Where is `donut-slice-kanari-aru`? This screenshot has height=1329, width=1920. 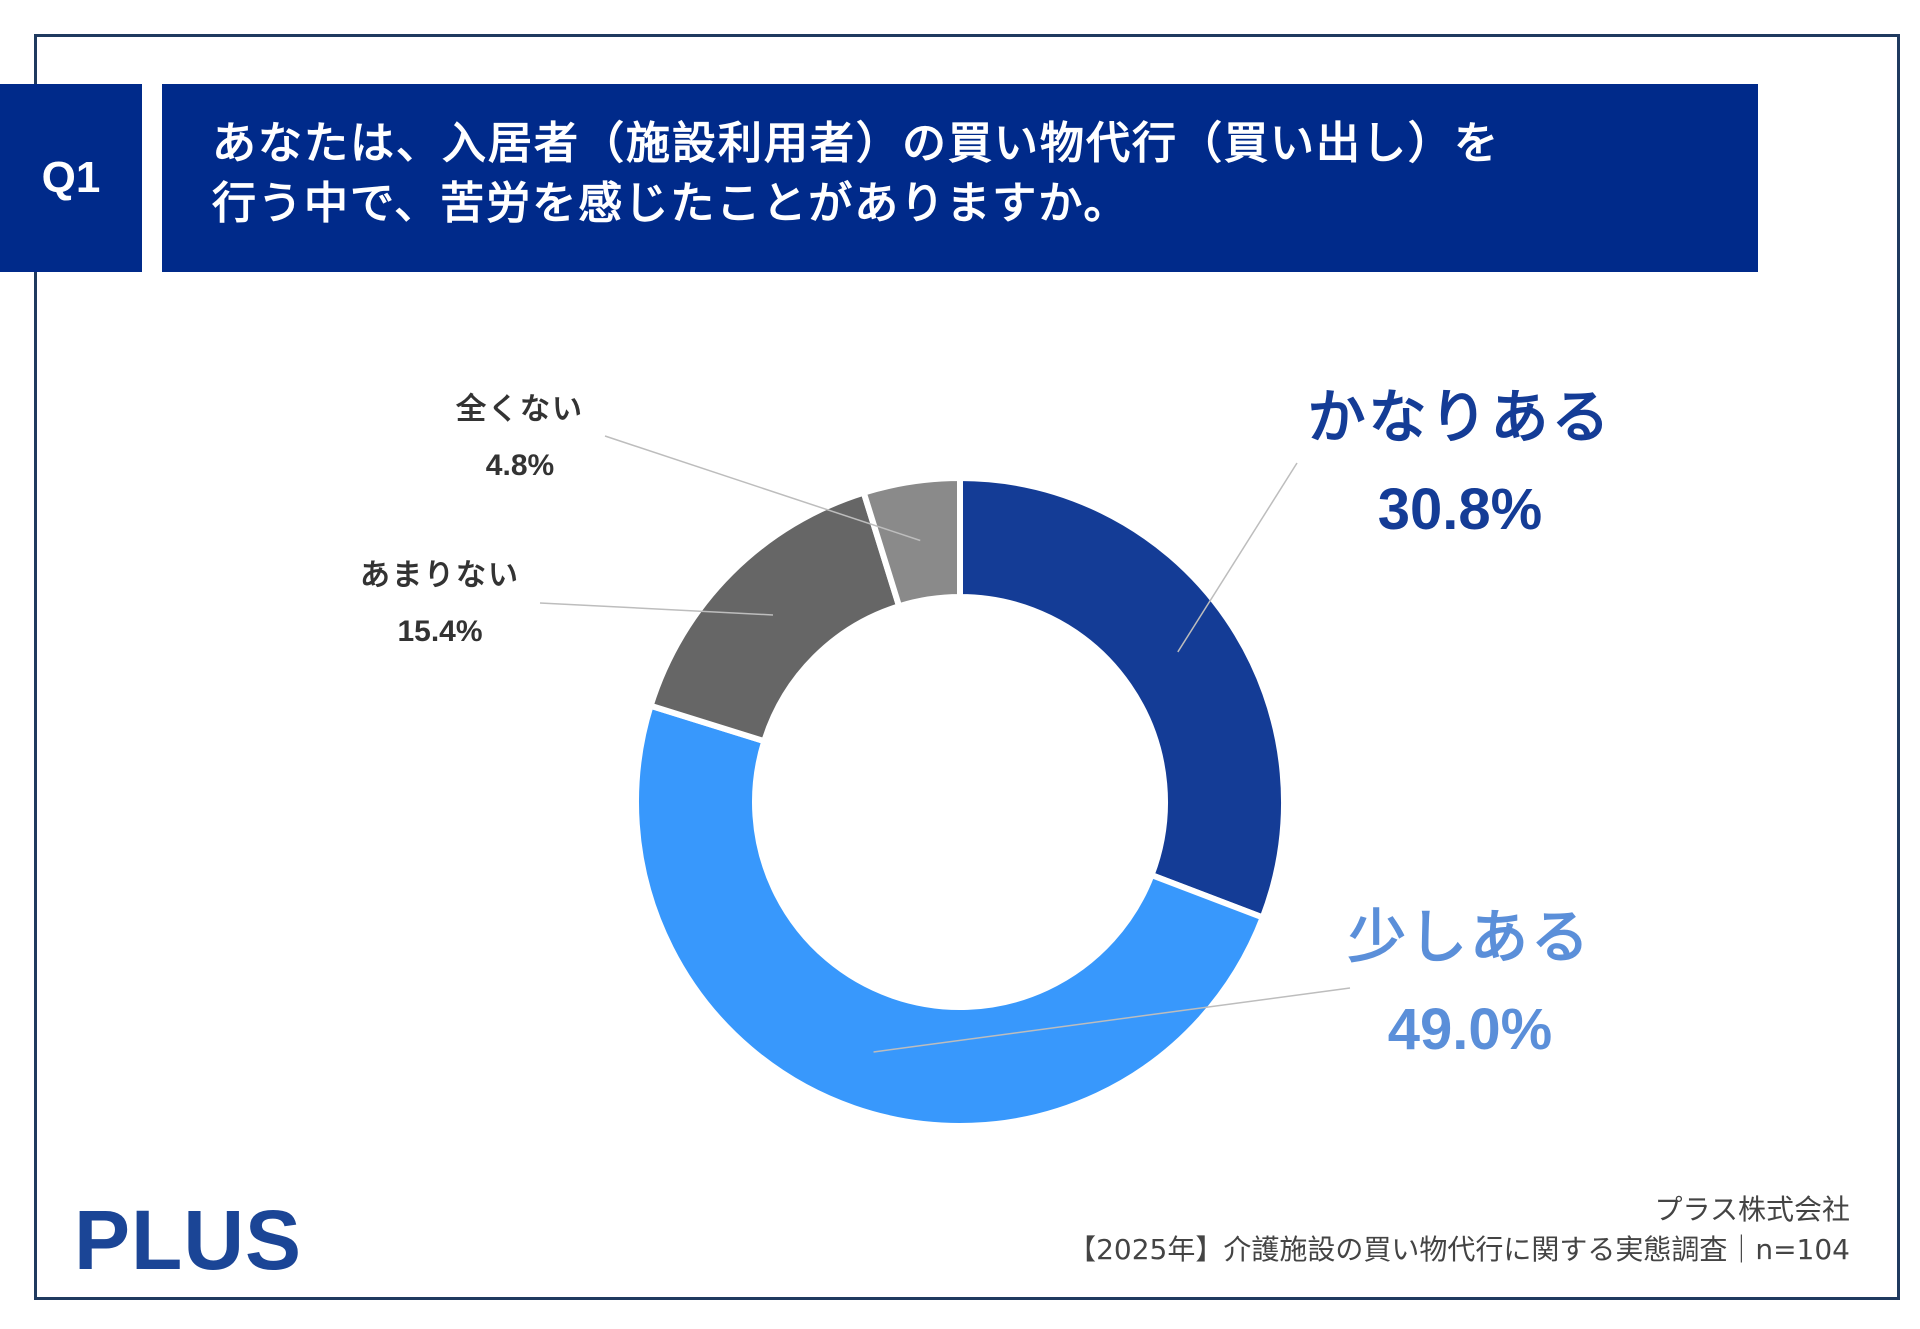
donut-slice-kanari-aru is located at coordinates (1122, 698).